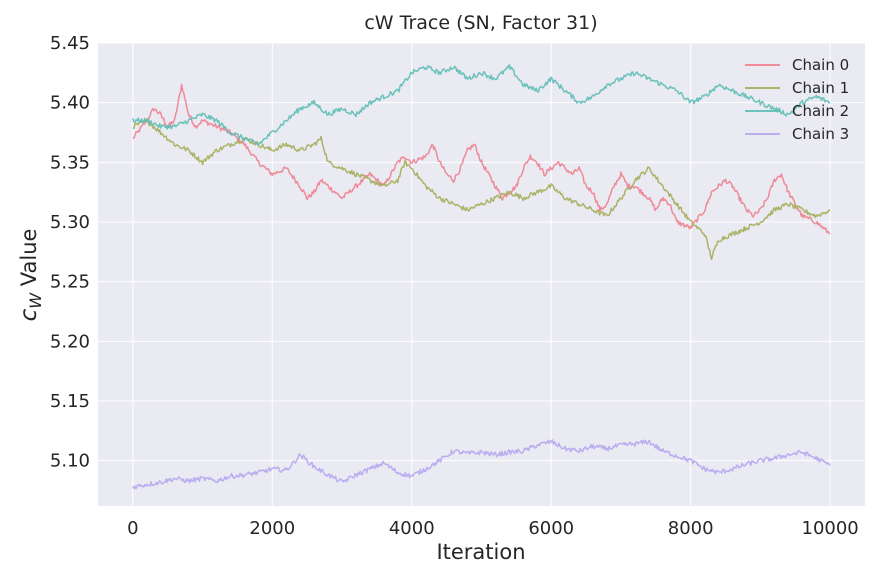  What do you see at coordinates (820, 65) in the screenshot?
I see `legend-label-chain-0: Chain 0` at bounding box center [820, 65].